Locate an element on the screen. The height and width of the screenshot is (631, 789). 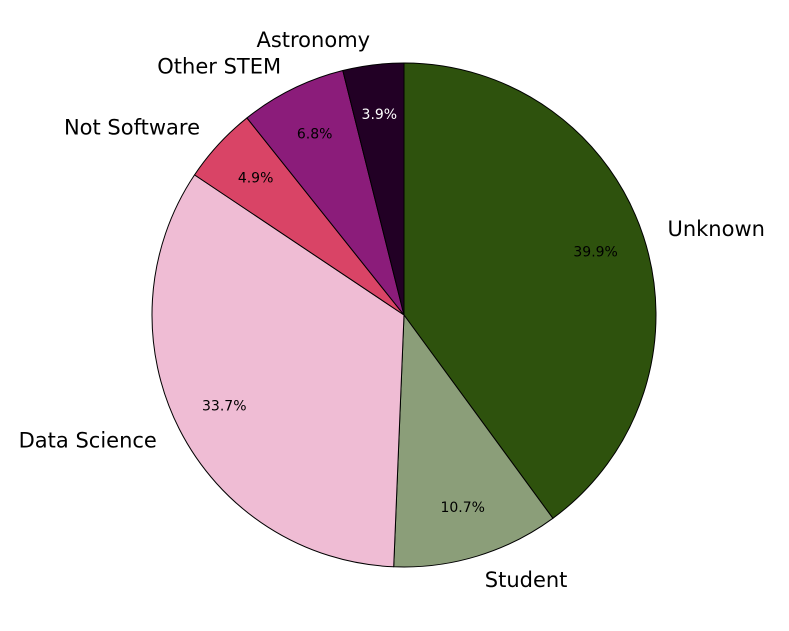
slice-label-student: Student is located at coordinates (526, 580).